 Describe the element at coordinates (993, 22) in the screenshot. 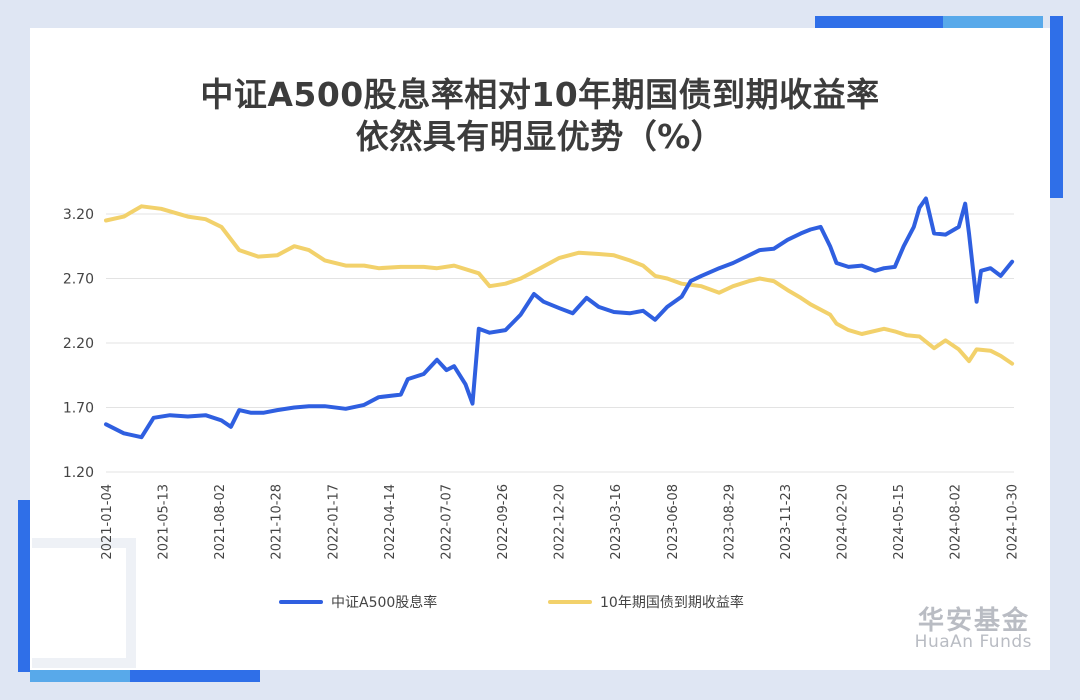

I see `decor-bar-top-light` at that location.